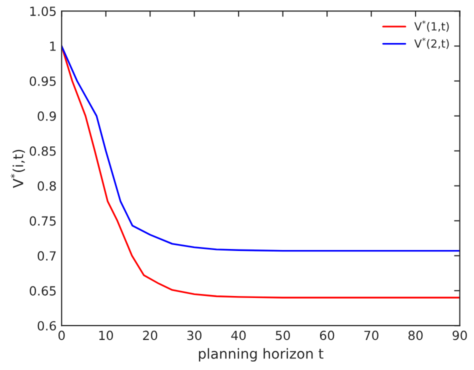 Image resolution: width=474 pixels, height=370 pixels. I want to click on y-tick-label: 0.9, so click(47, 116).